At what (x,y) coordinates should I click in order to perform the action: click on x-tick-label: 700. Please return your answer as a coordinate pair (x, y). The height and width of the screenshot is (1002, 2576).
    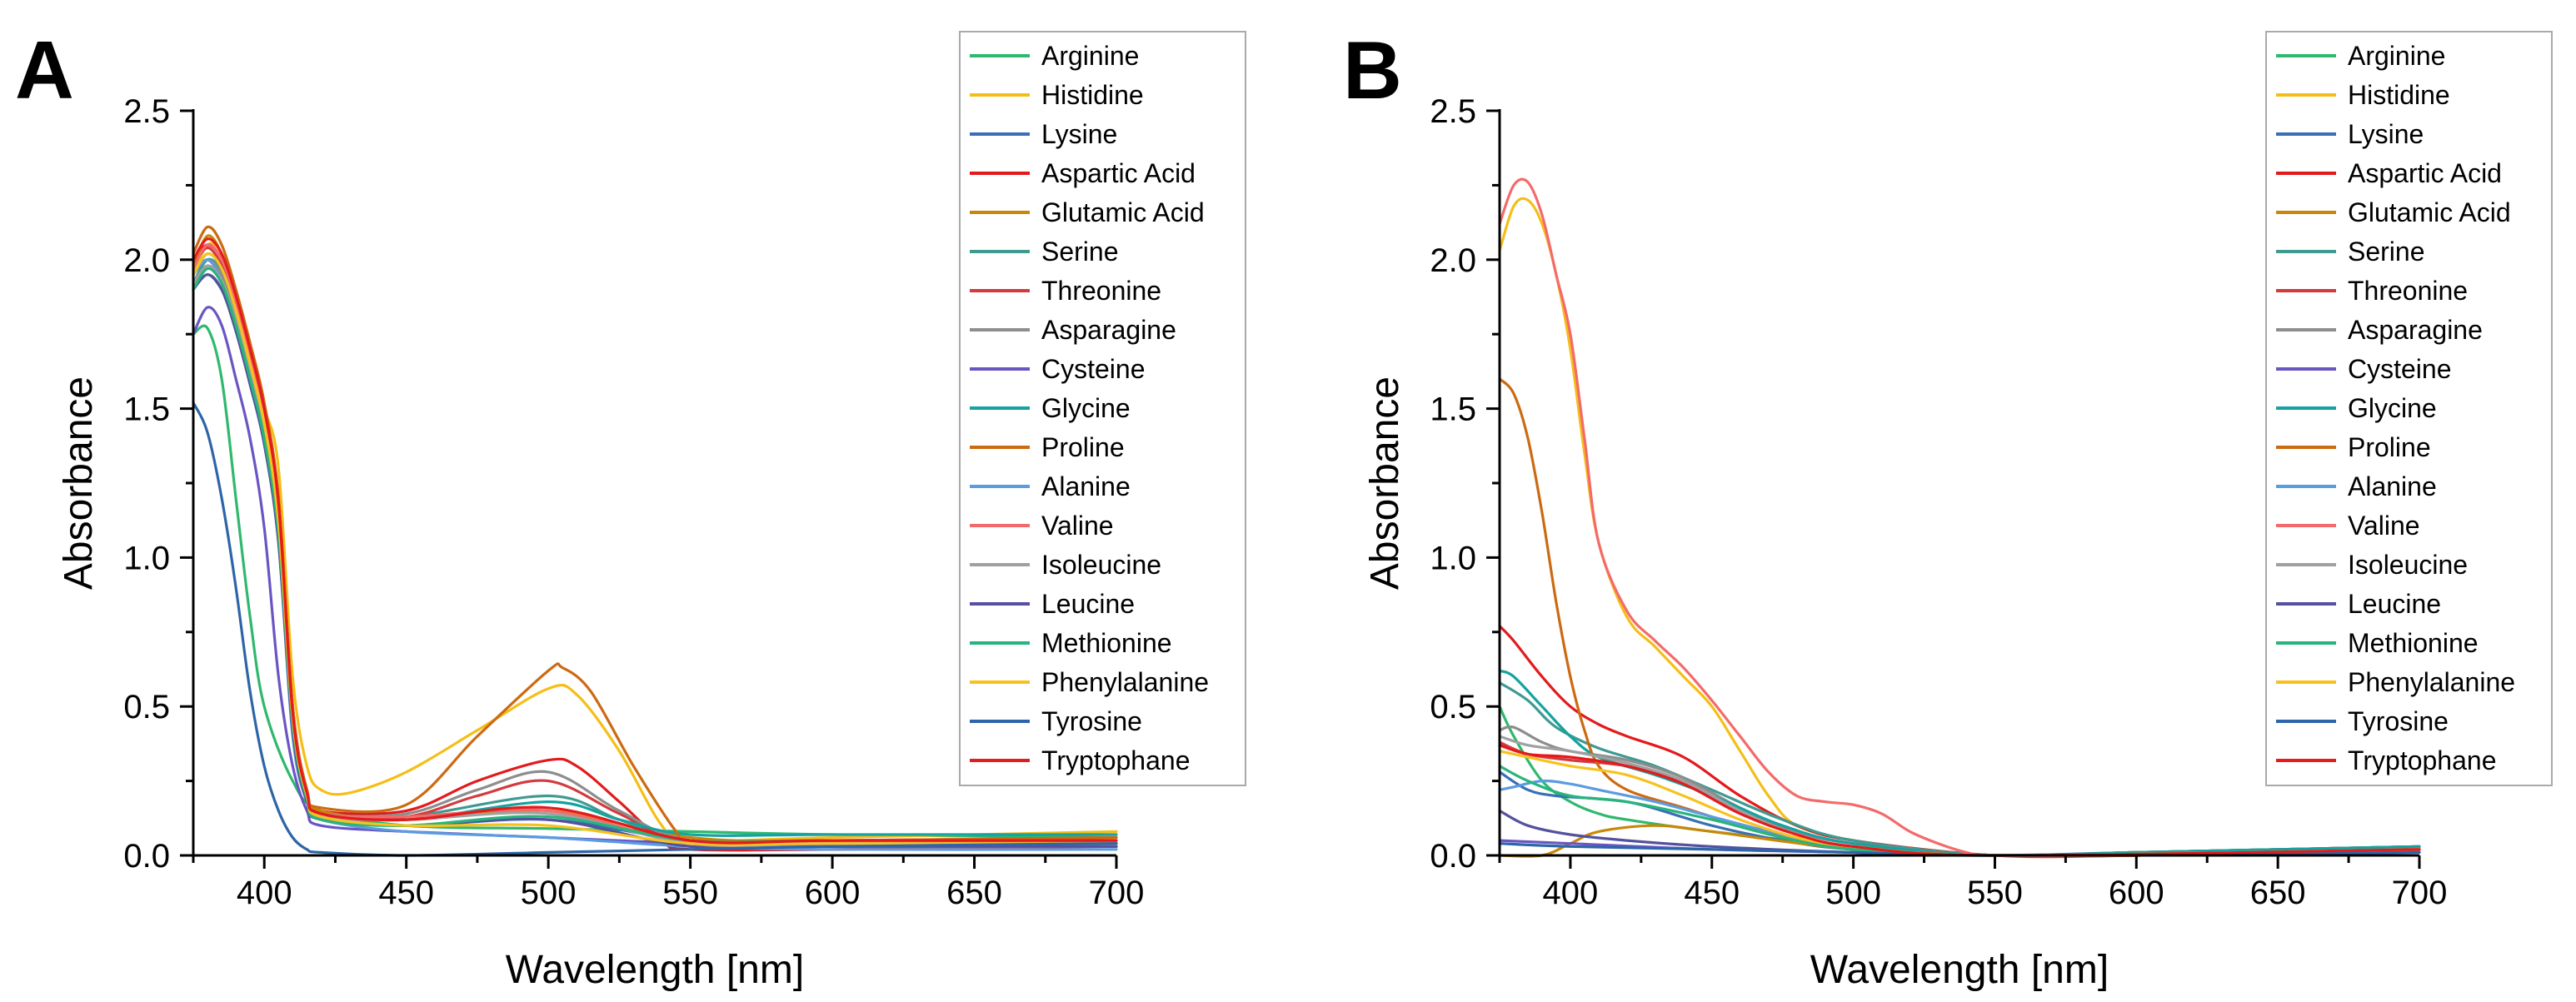
    Looking at the image, I should click on (2420, 893).